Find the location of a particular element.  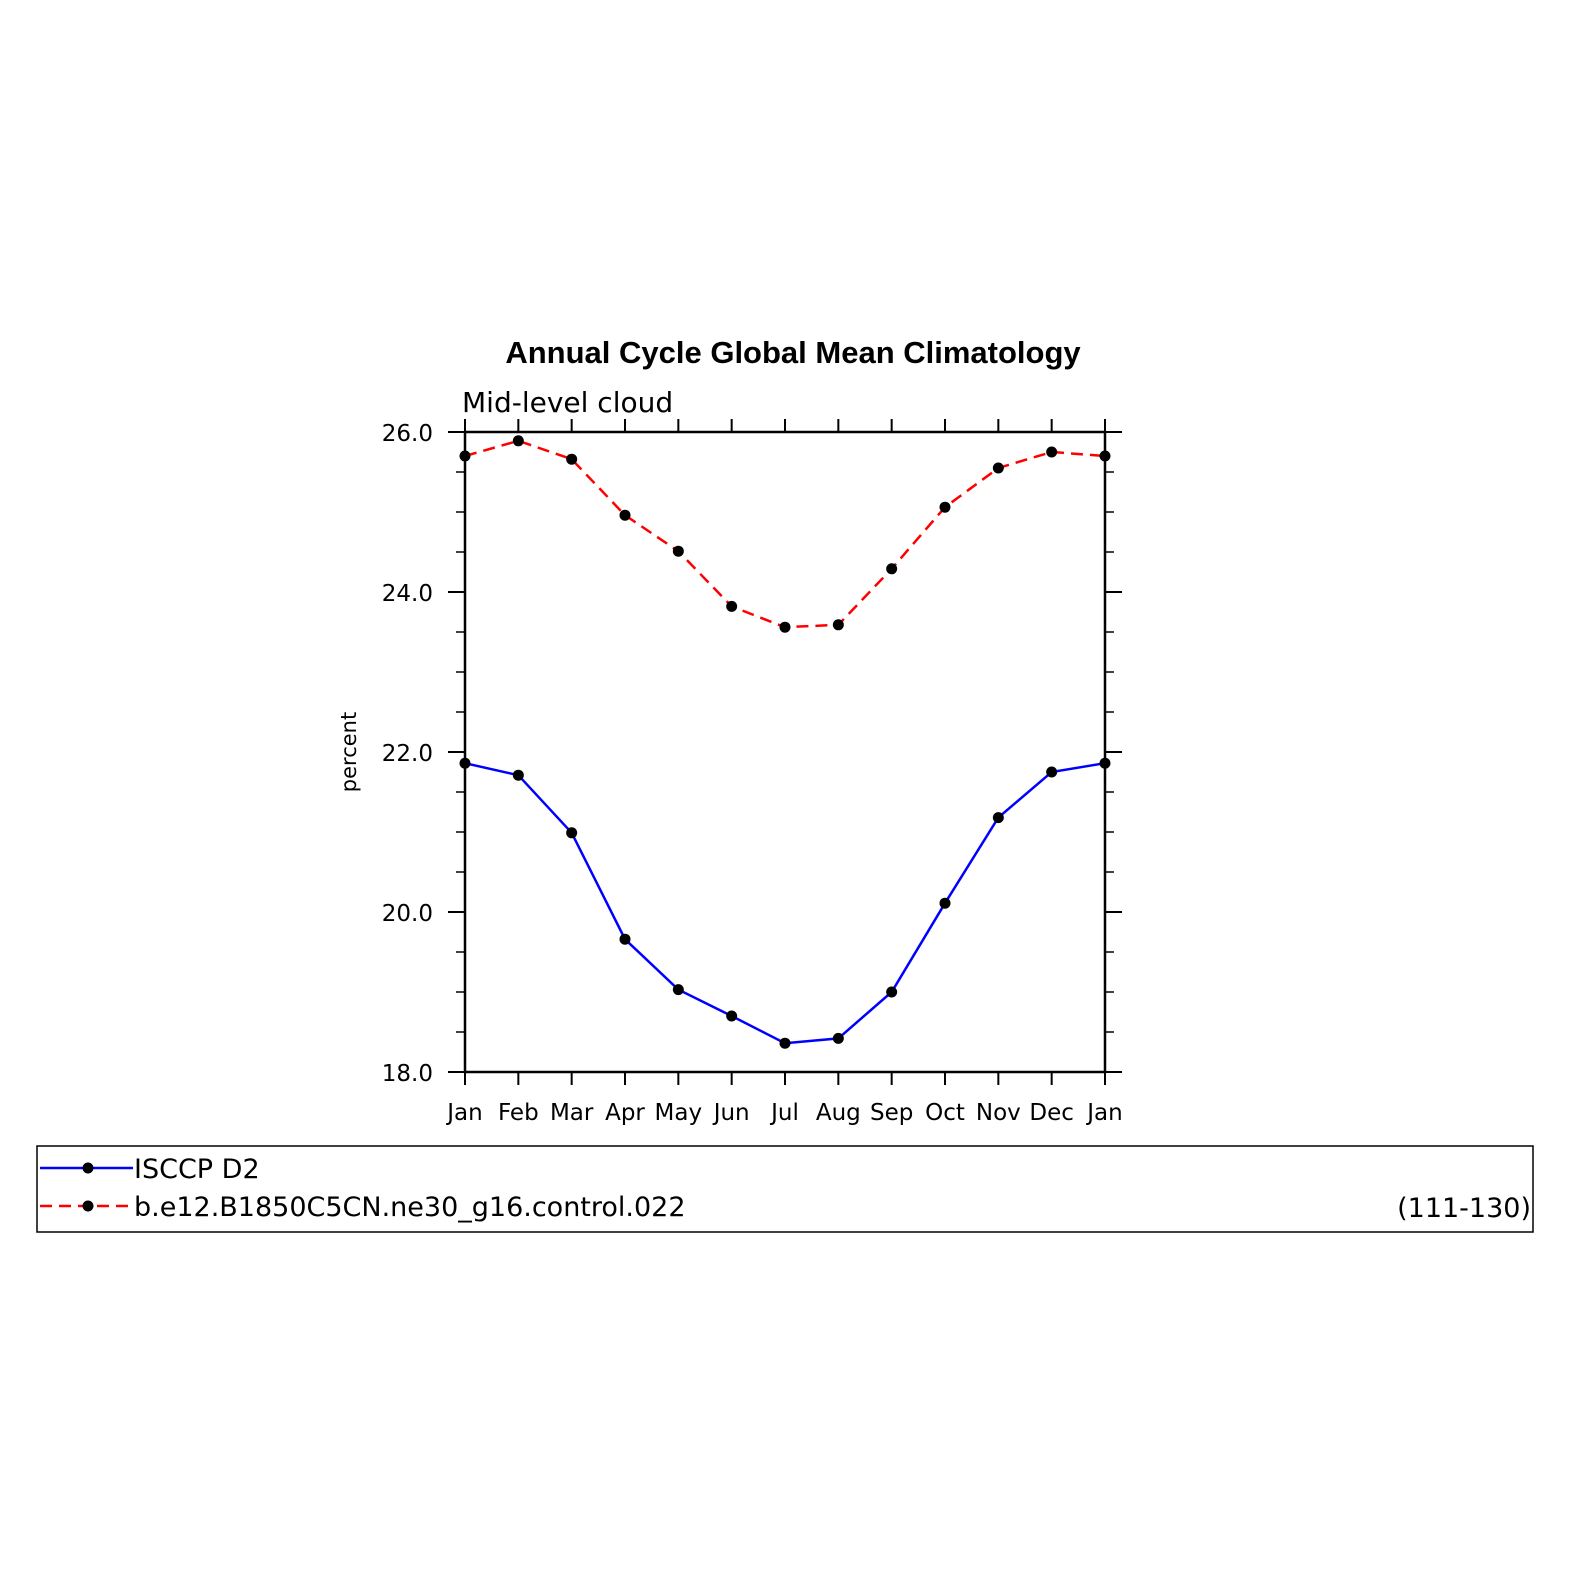

chart-title: Annual Cycle Global Mean Climatology is located at coordinates (793, 352).